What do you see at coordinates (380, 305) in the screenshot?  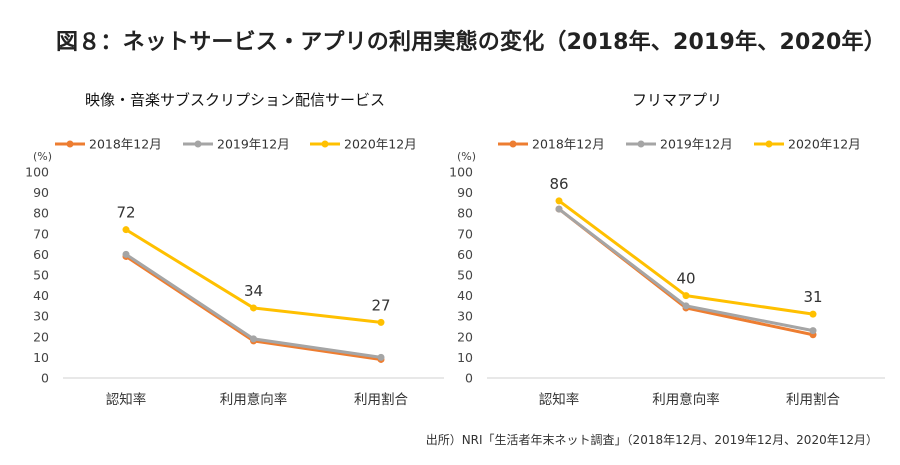 I see `data-label: 27` at bounding box center [380, 305].